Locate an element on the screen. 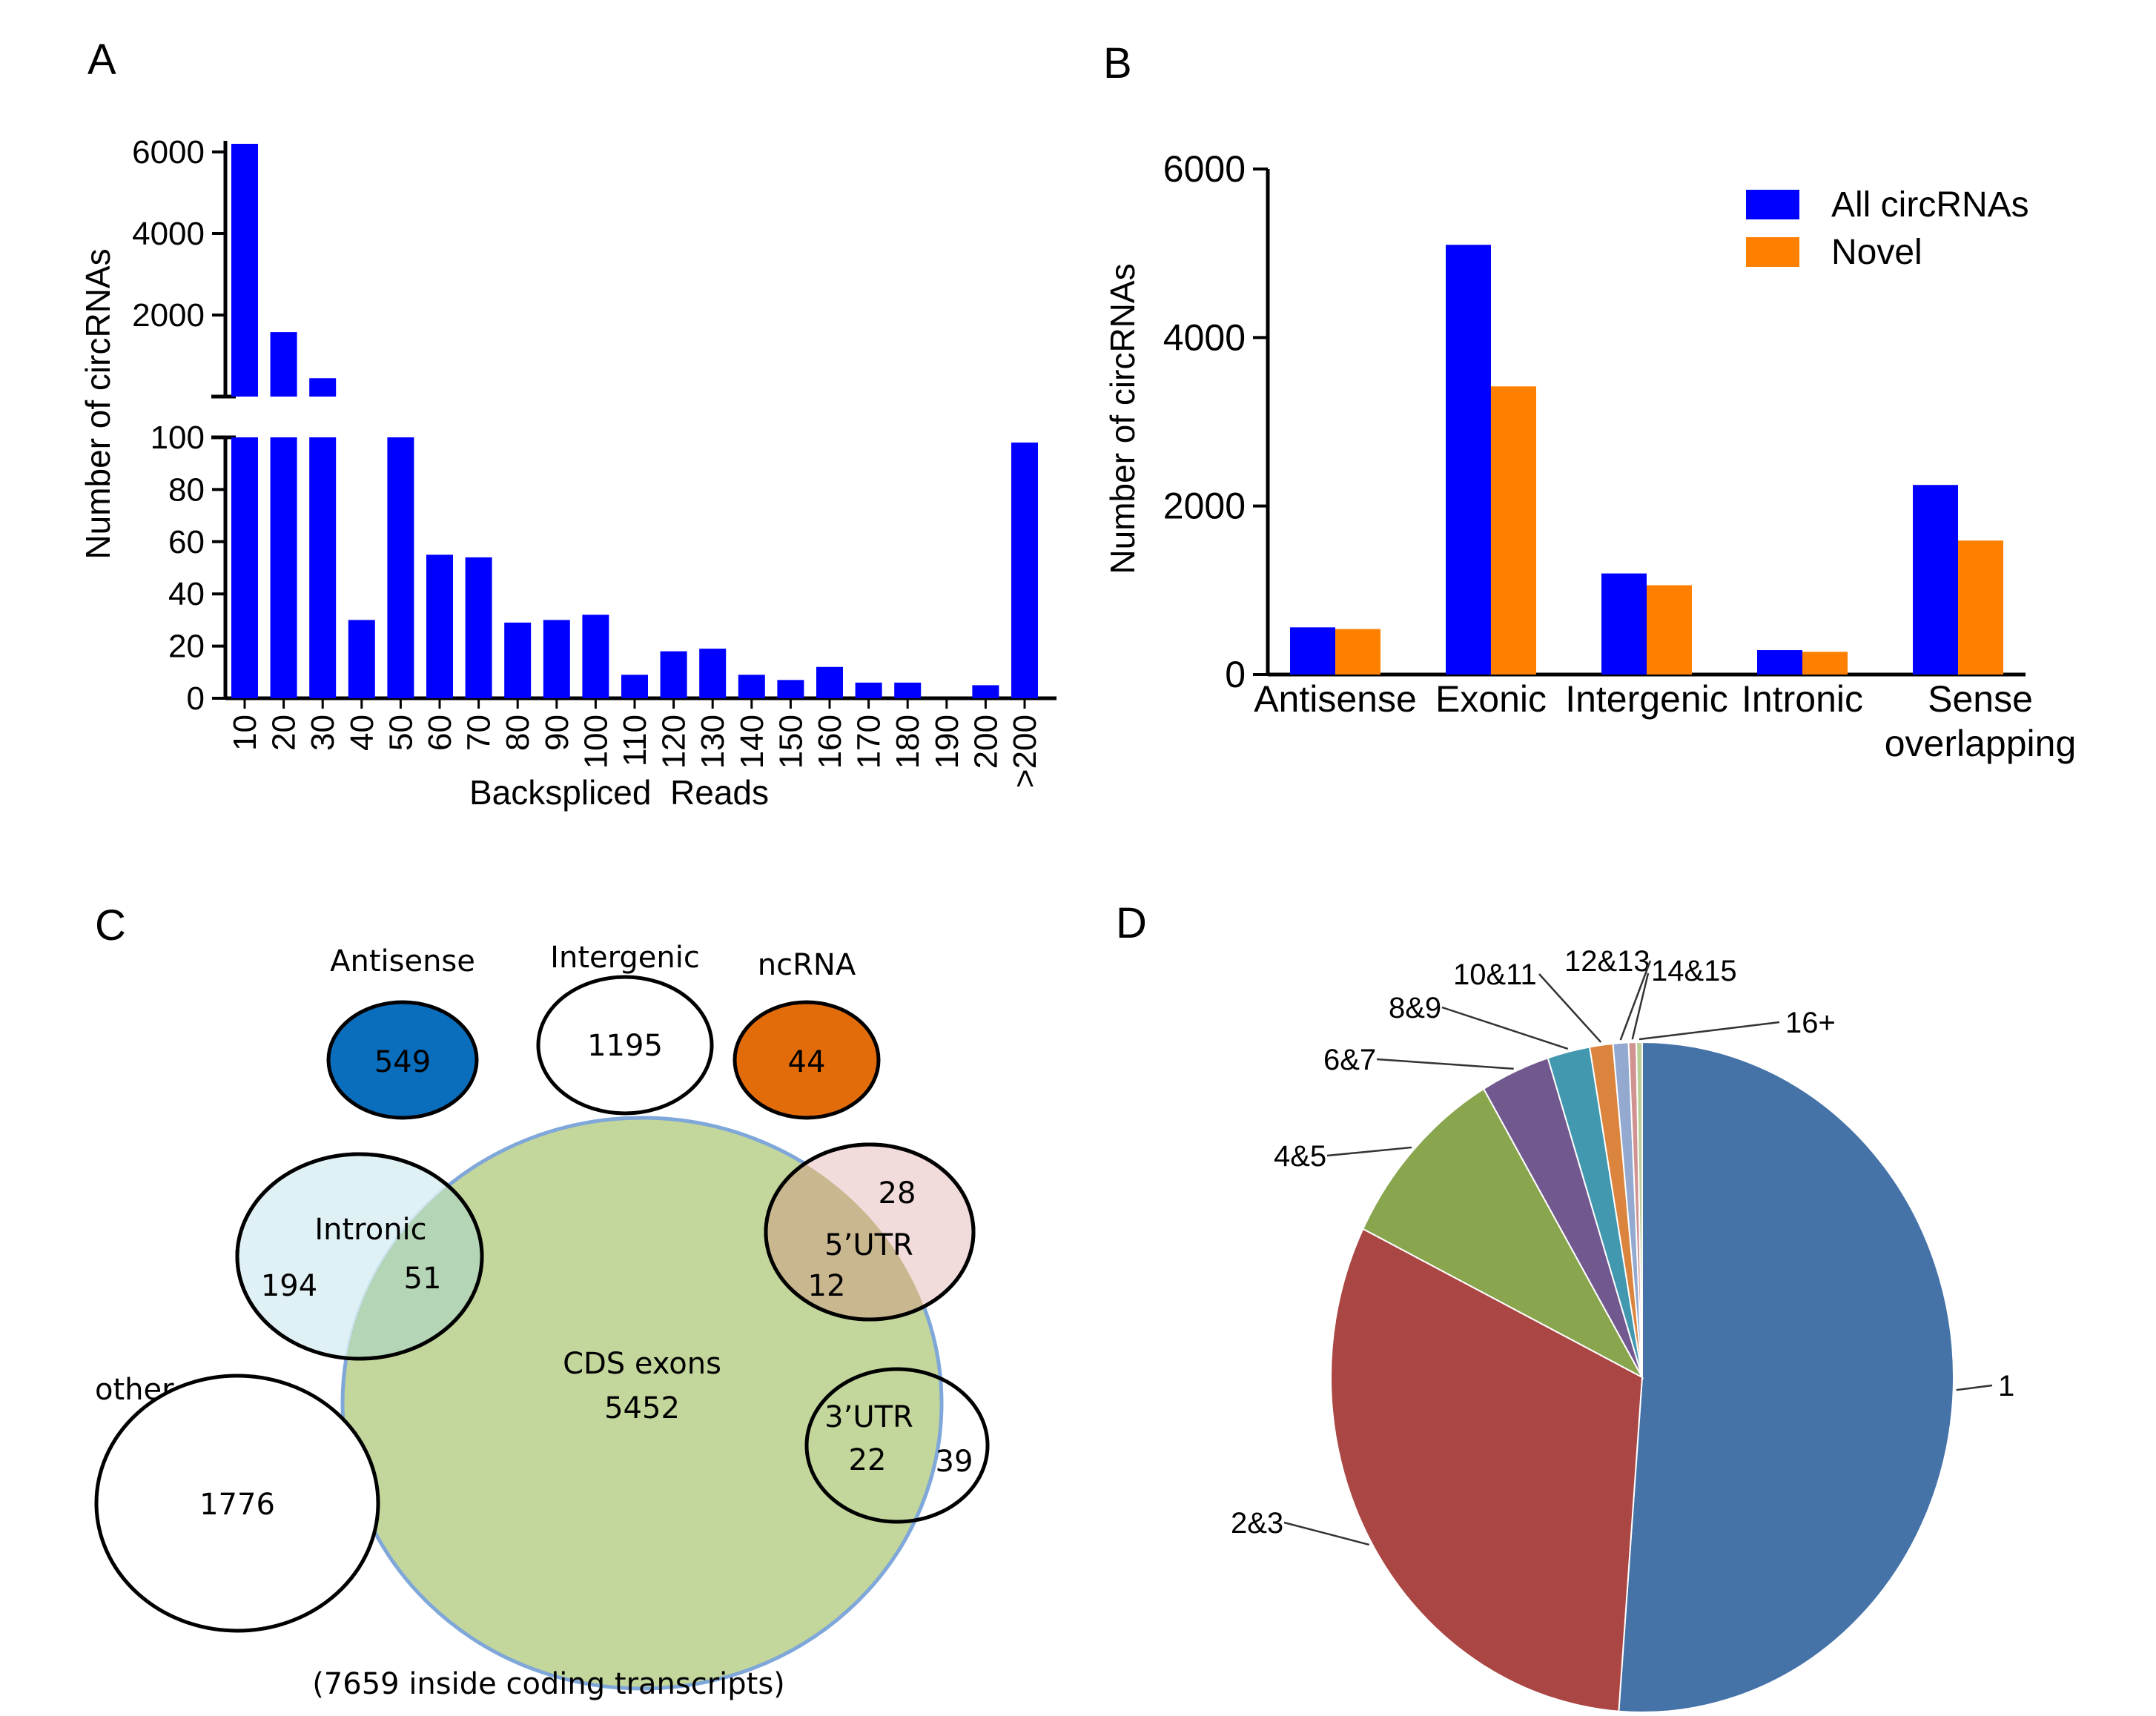 The height and width of the screenshot is (1716, 2156). pie-slice-2&3 is located at coordinates (1487, 1470).